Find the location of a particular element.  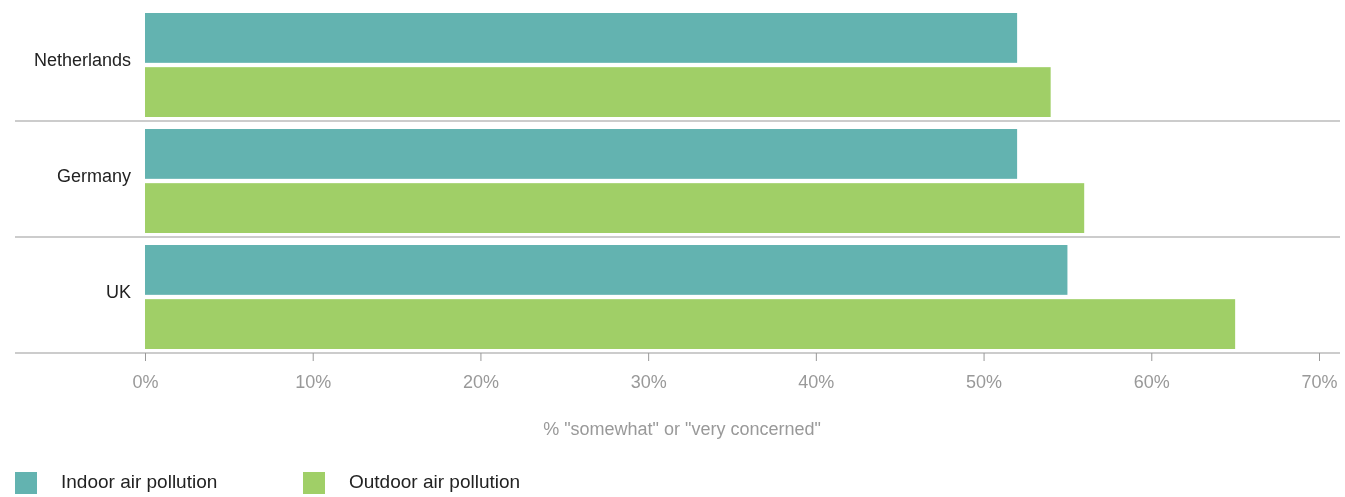

legend-label: Indoor air pollution is located at coordinates (139, 482).